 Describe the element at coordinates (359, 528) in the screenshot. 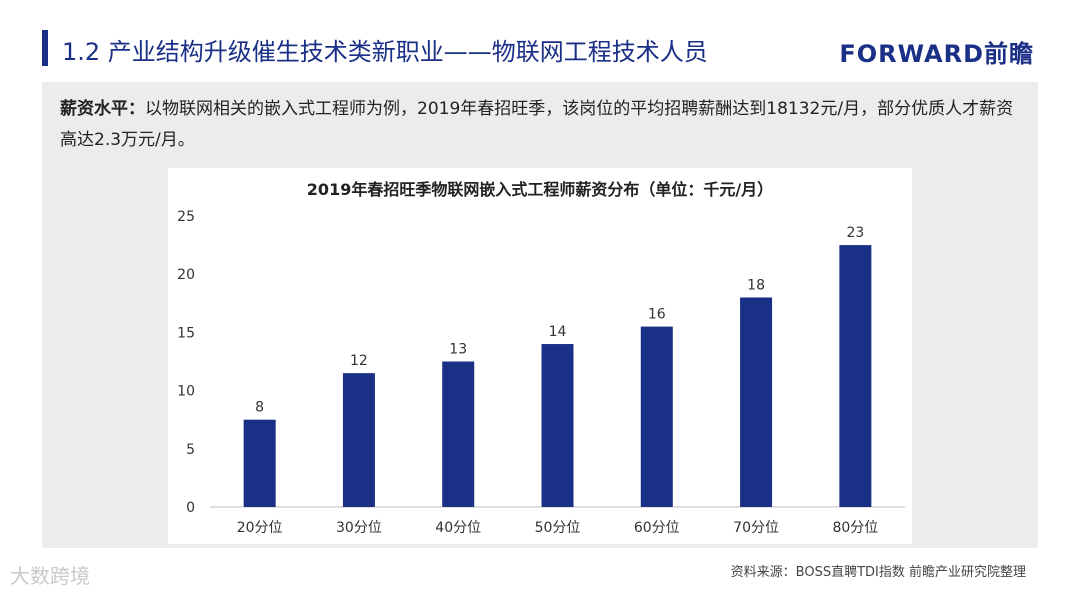

I see `x-tick-label: 30分位` at that location.